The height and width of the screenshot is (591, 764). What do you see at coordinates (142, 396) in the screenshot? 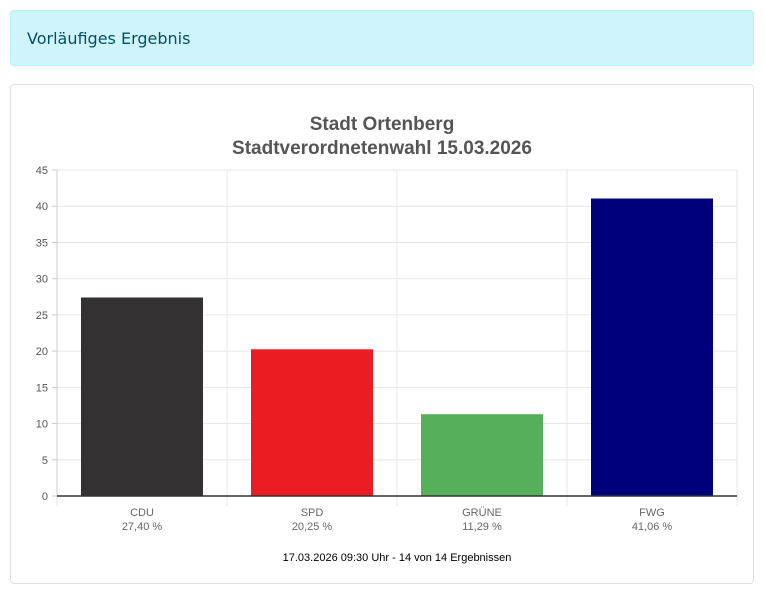
I see `bar-cdu` at bounding box center [142, 396].